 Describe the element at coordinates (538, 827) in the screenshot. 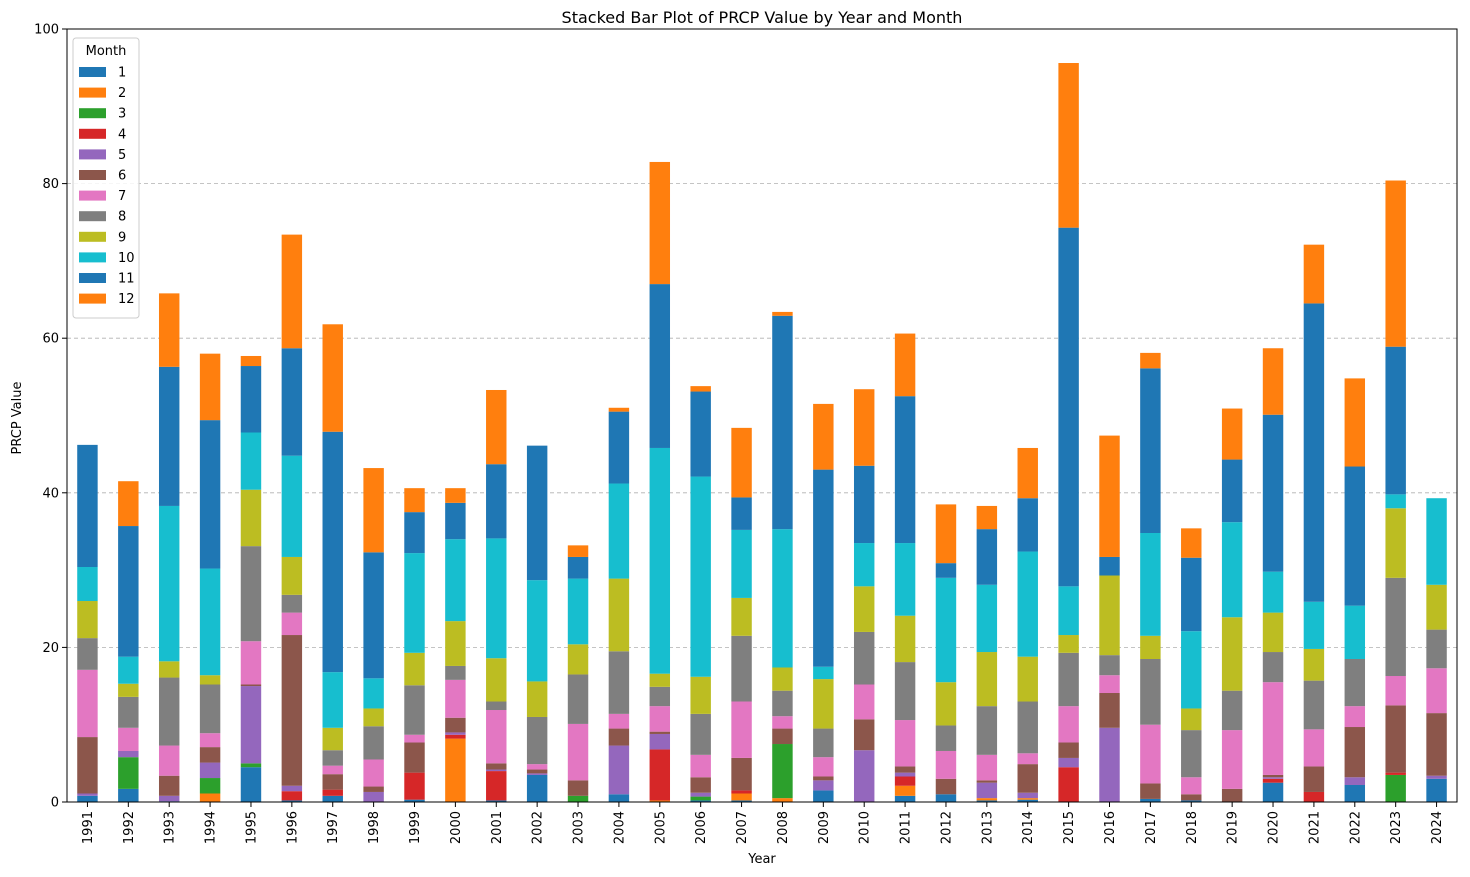

I see `x-tick-label: 2002` at that location.